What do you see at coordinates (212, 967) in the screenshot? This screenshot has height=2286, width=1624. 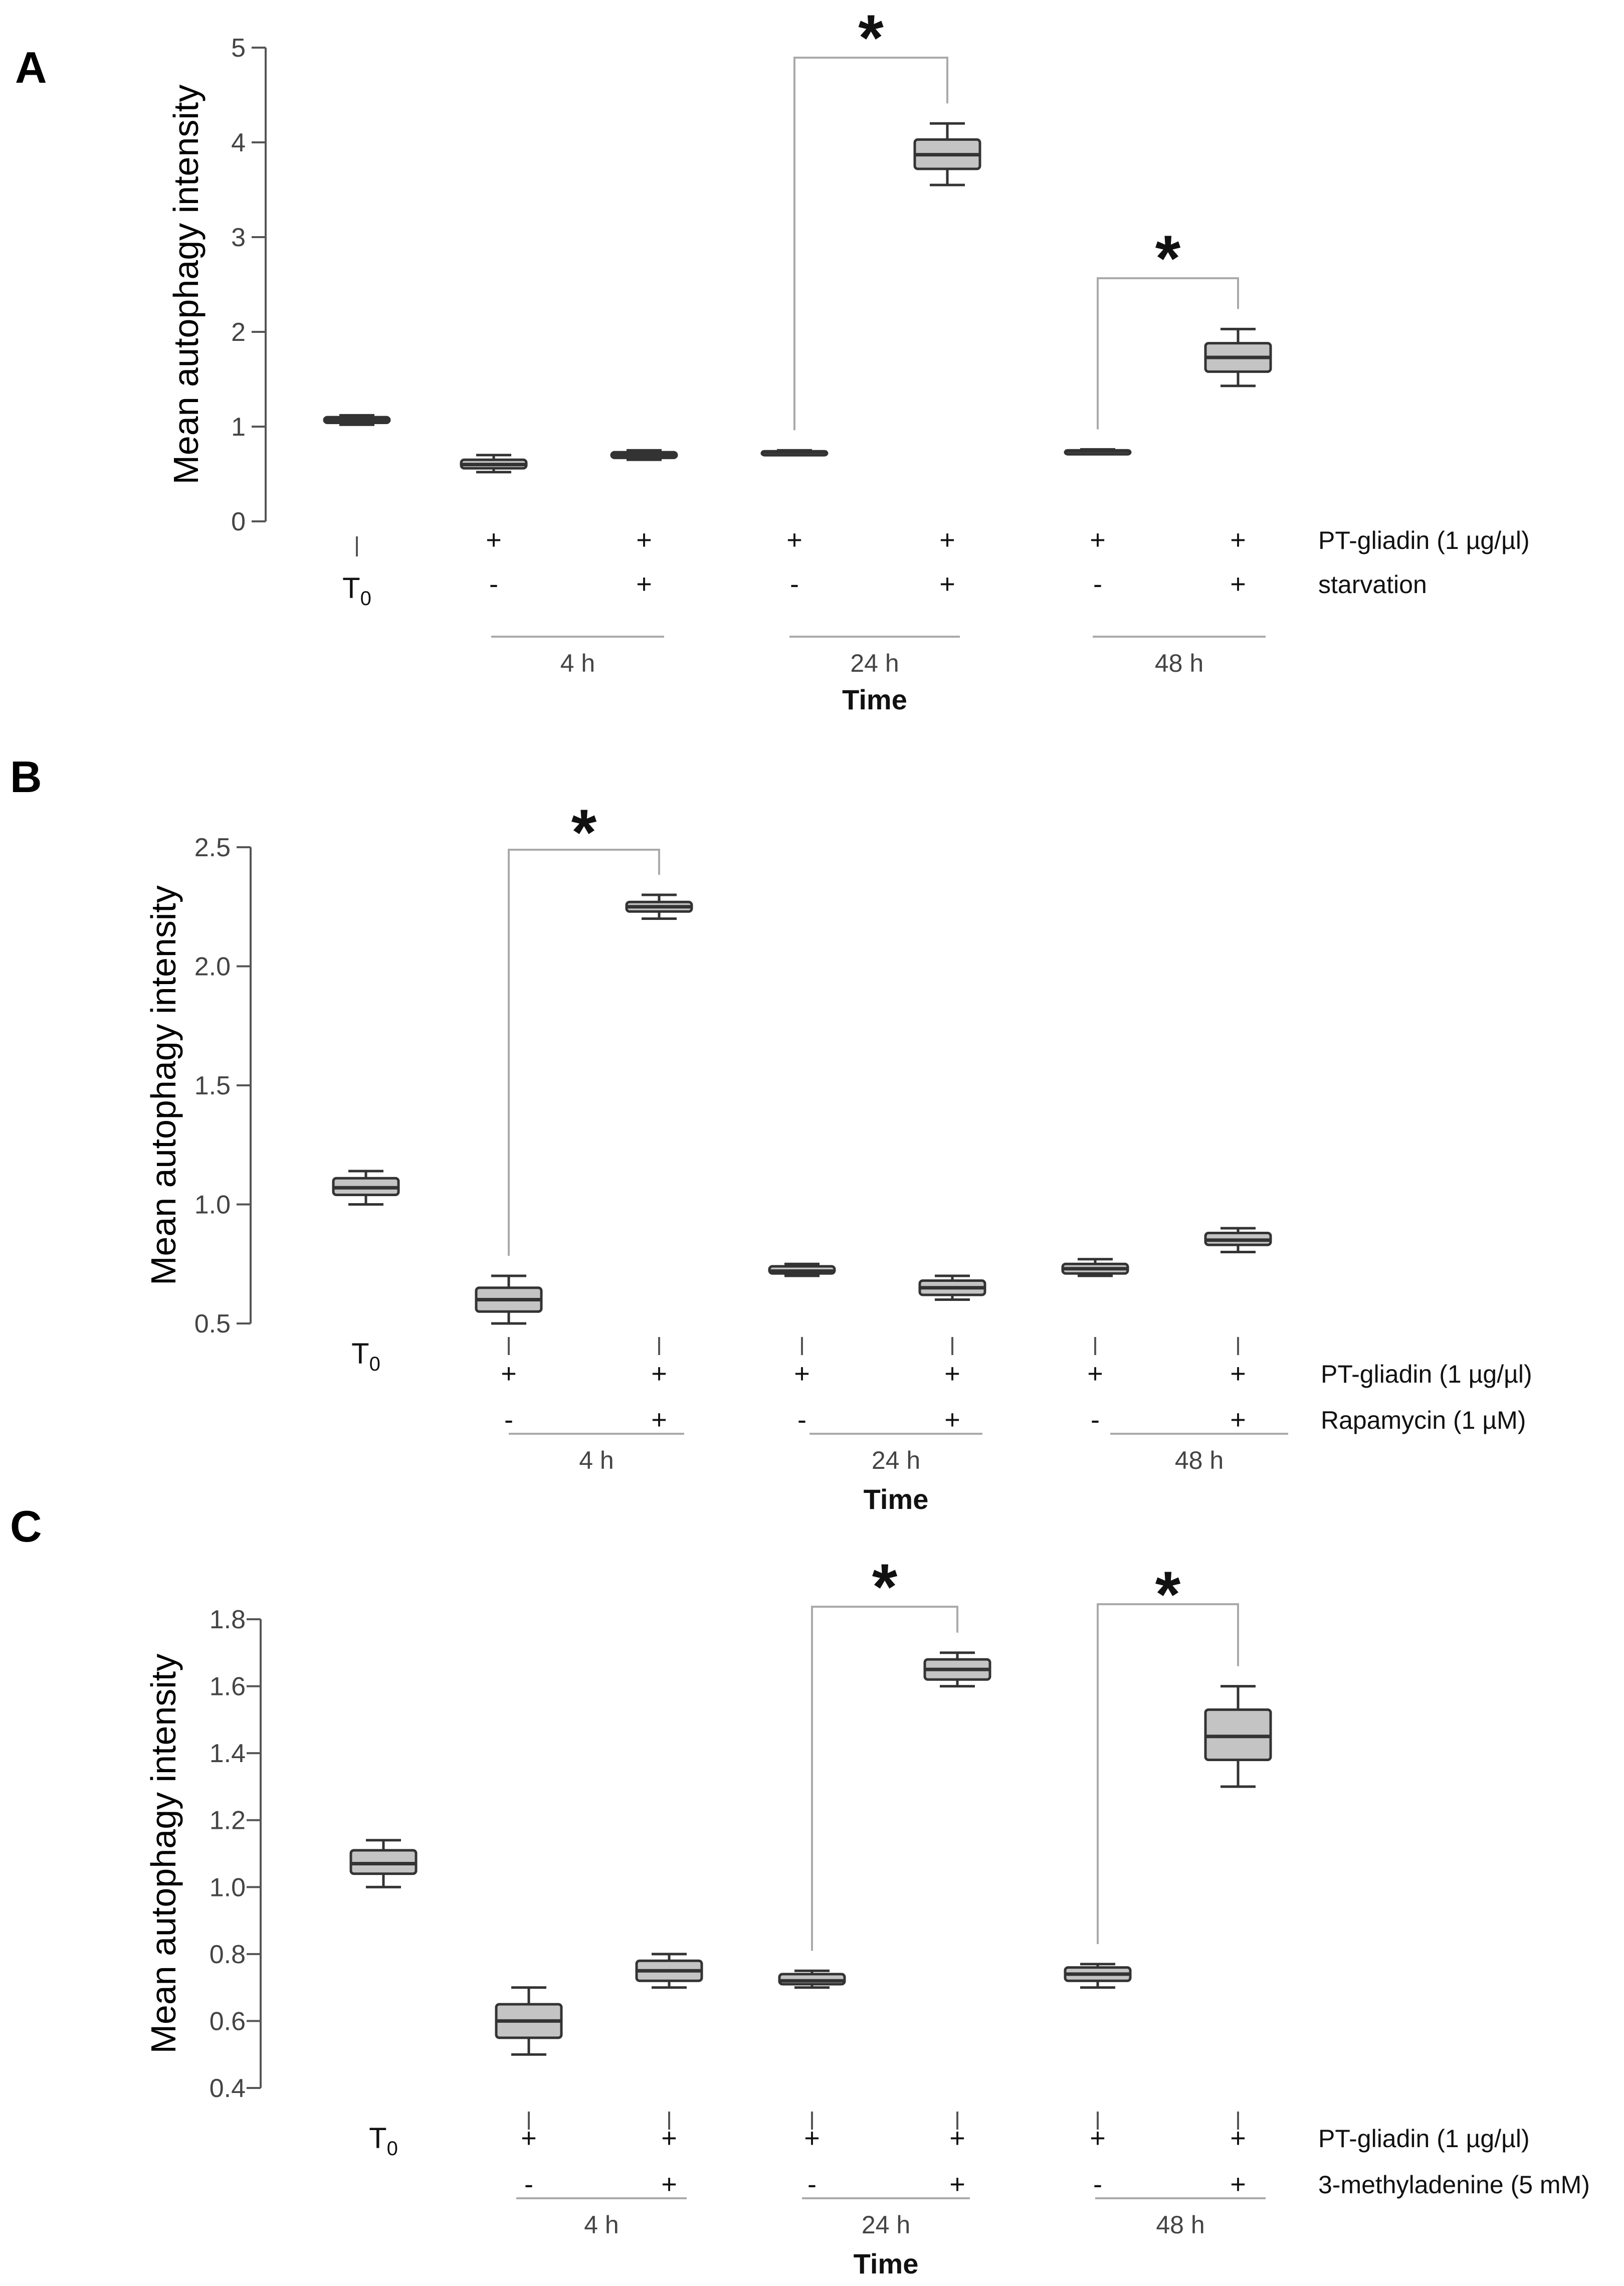 I see `y-tick-label: 2.0` at bounding box center [212, 967].